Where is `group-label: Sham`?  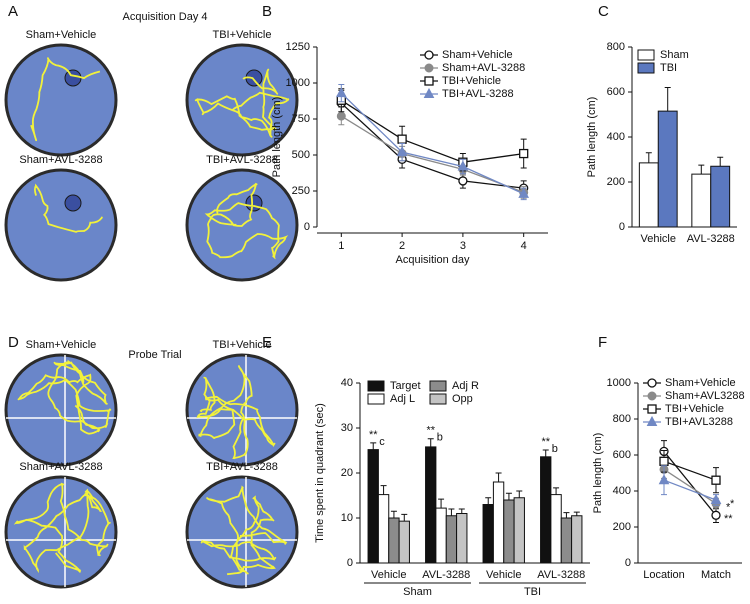 group-label: Sham is located at coordinates (417, 592).